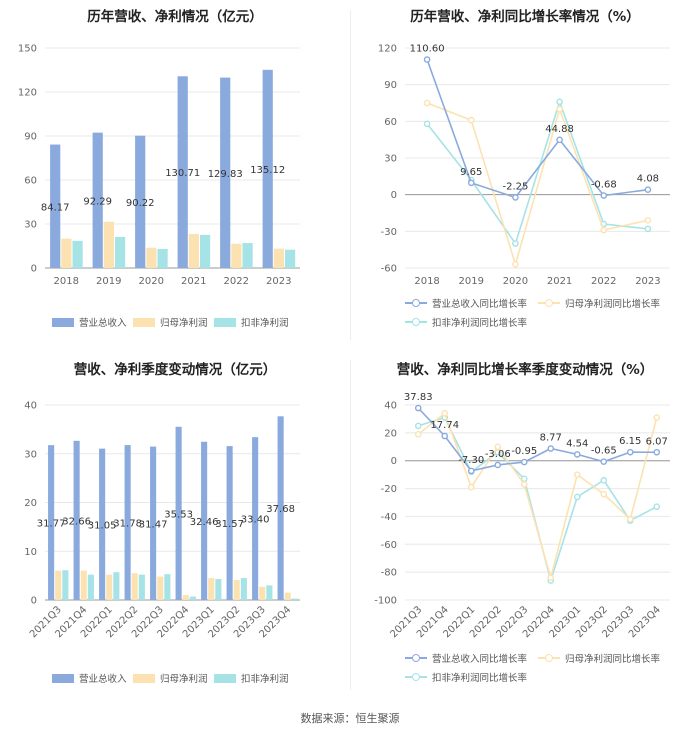  What do you see at coordinates (193, 281) in the screenshot?
I see `x-tick-label: 2021` at bounding box center [193, 281].